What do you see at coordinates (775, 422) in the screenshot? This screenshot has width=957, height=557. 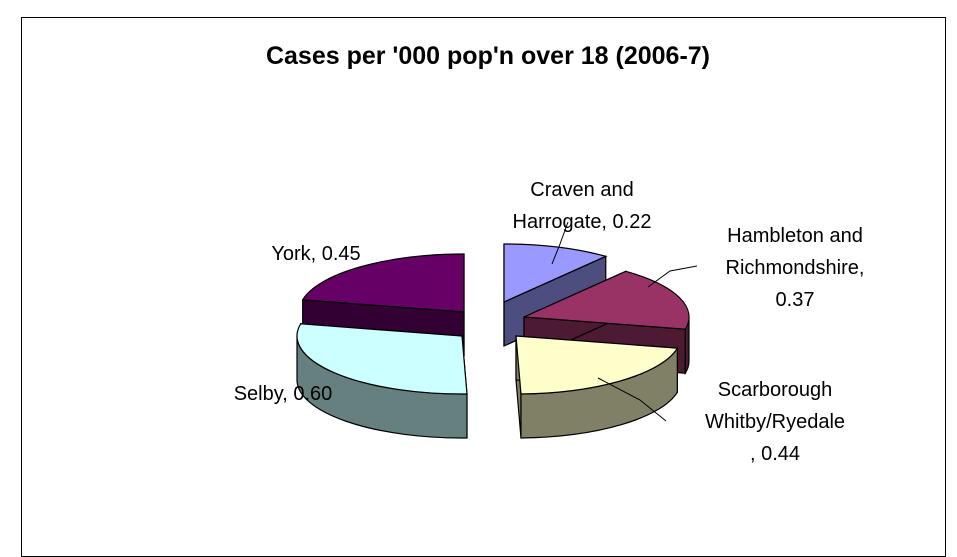 I see `data-label: Scarborough Whitby/Ryedale, 0.44` at bounding box center [775, 422].